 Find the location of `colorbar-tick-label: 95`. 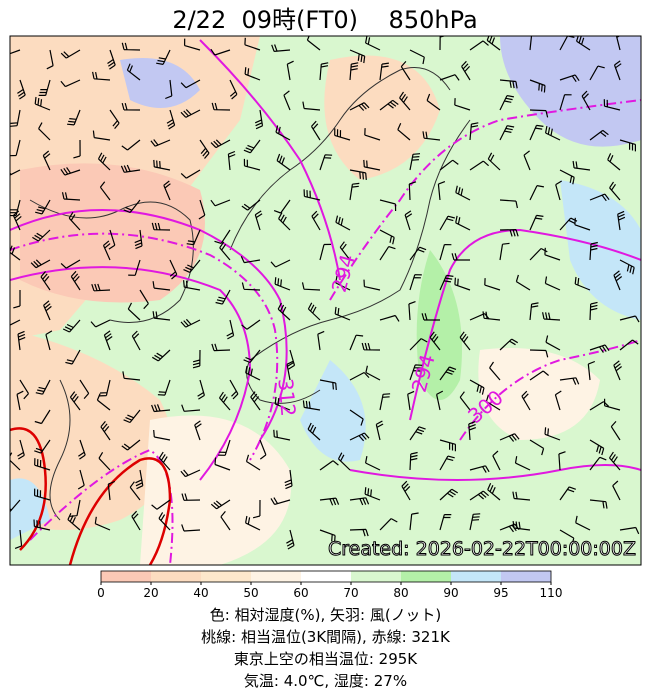

colorbar-tick-label: 95 is located at coordinates (500, 593).